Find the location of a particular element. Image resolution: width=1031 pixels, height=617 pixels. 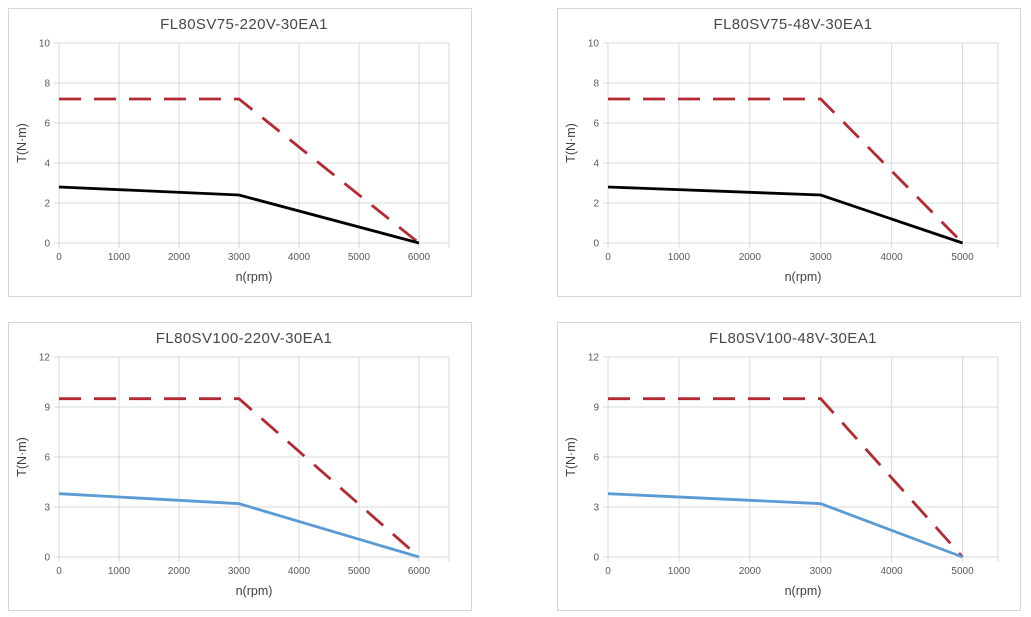

chart-title: FL80SV75-220V-30EA1 is located at coordinates (244, 24).